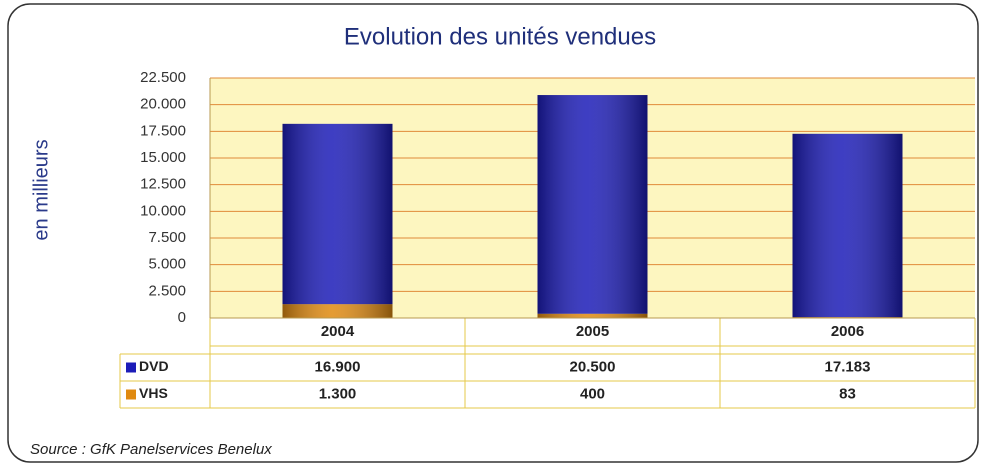  I want to click on table-cell: 1.300, so click(338, 393).